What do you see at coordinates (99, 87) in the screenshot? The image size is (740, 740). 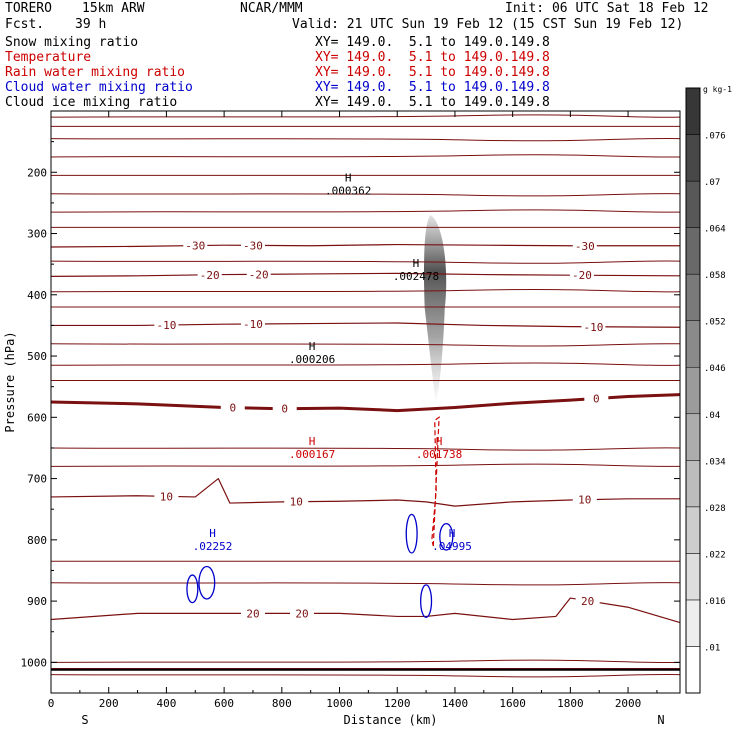 I see `field-name-cloud-water: Cloud water mixing ratio` at bounding box center [99, 87].